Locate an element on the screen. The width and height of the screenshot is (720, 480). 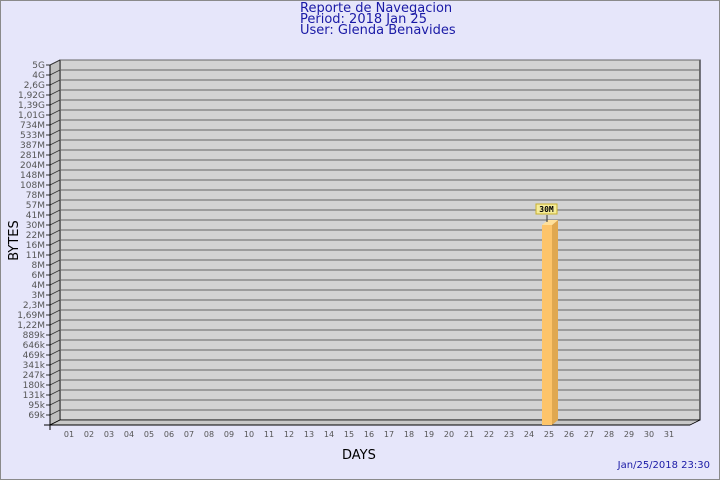
x-tick-label: 12 is located at coordinates (289, 434).